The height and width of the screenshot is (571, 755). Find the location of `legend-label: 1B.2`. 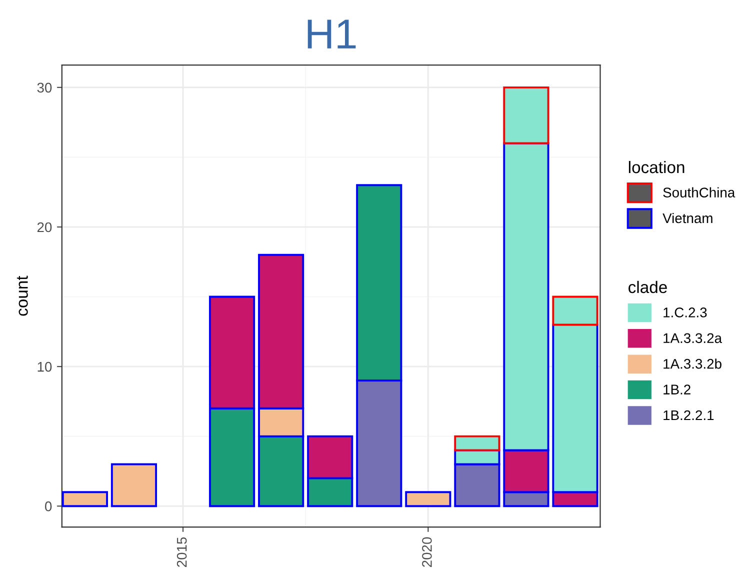

legend-label: 1B.2 is located at coordinates (677, 389).